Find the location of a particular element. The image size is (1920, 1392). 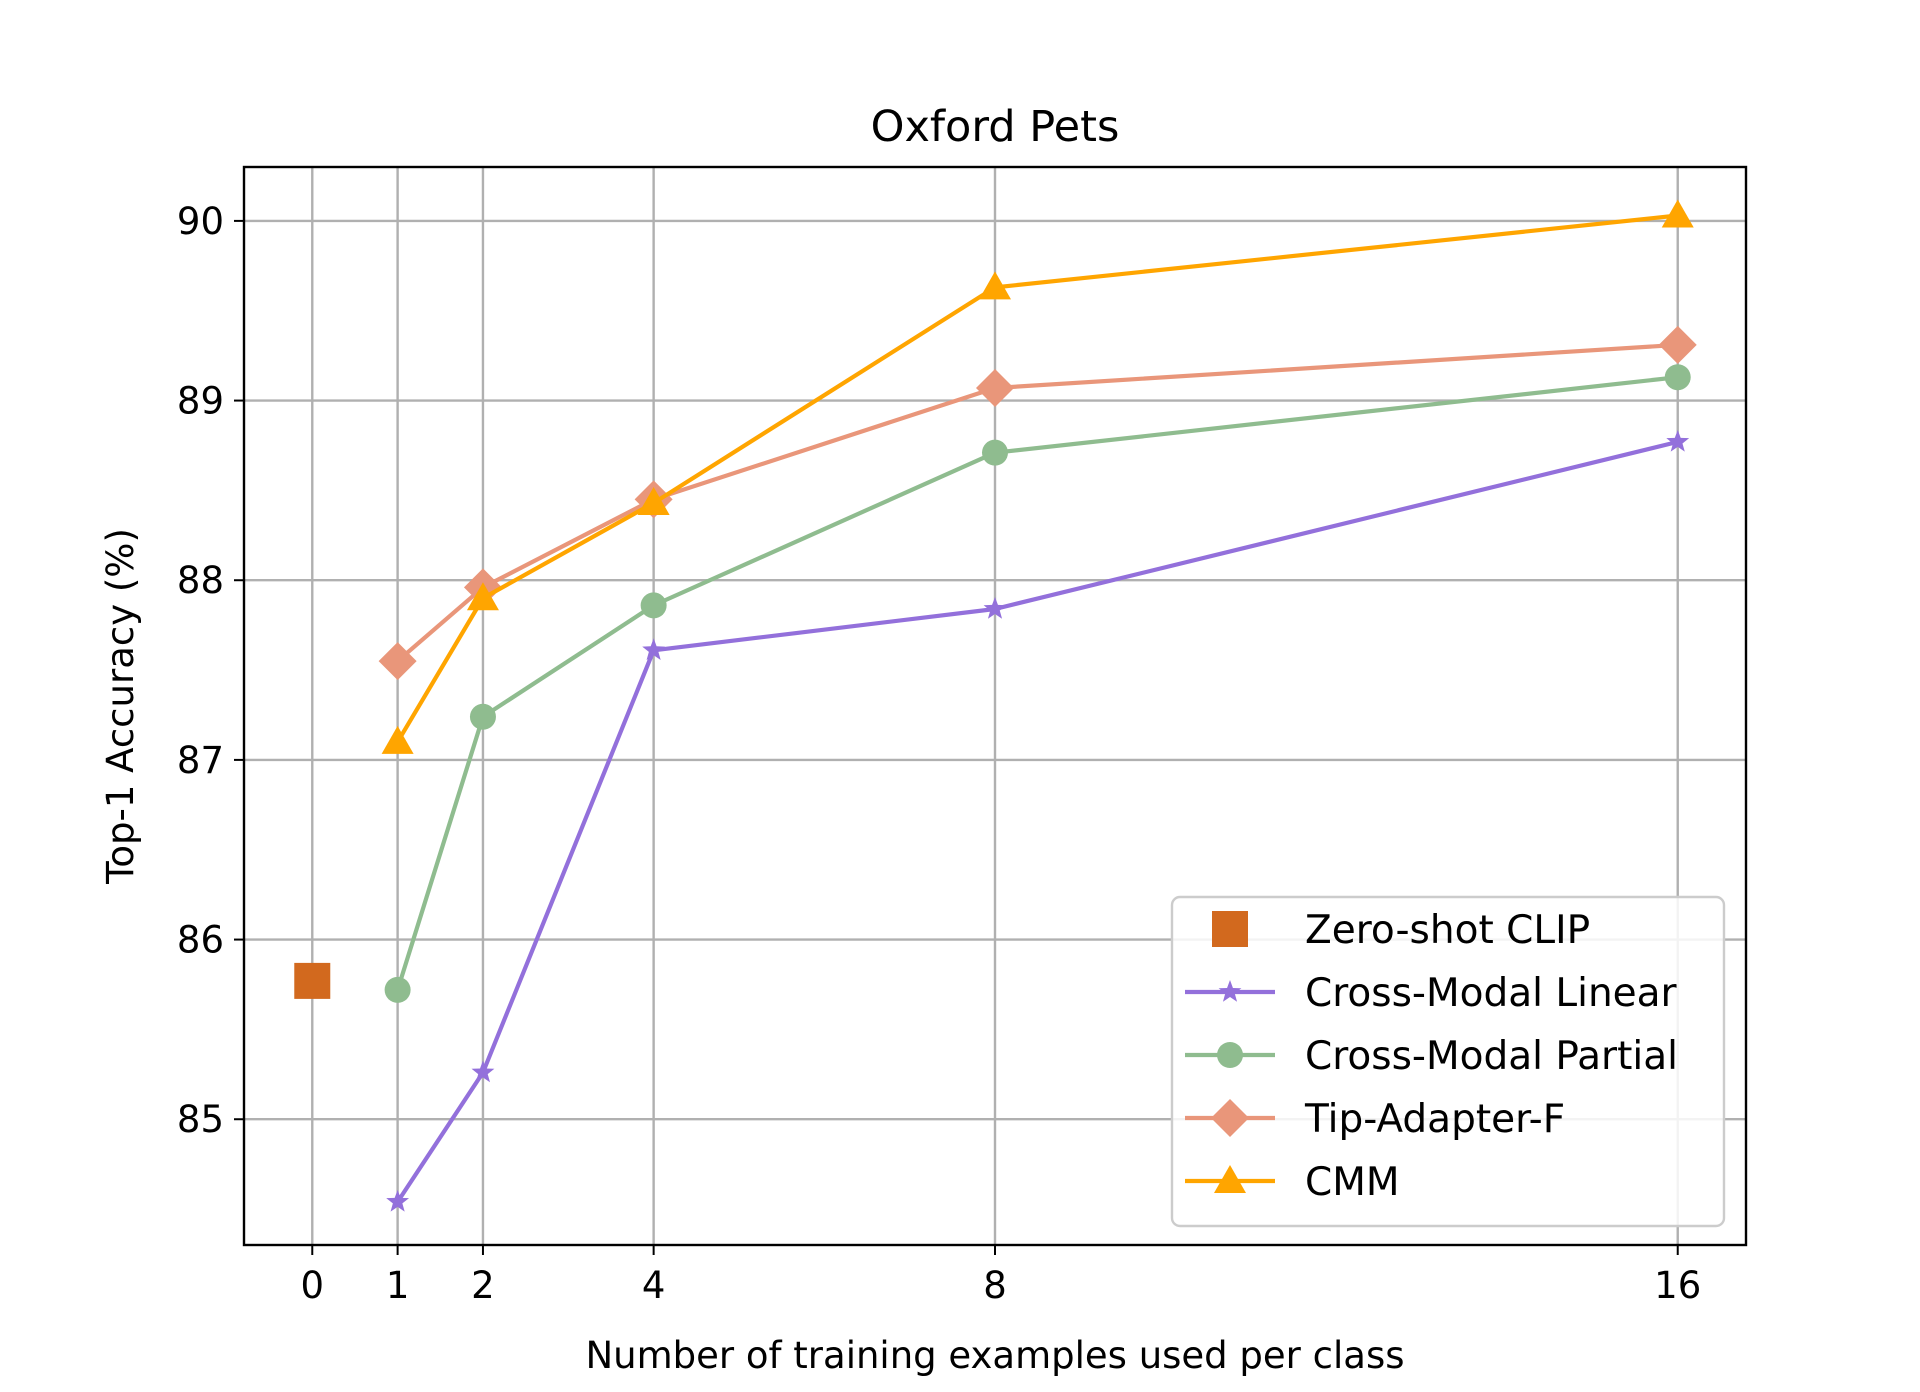

legend-item: Cross-Modal Linear is located at coordinates (1431, 993).